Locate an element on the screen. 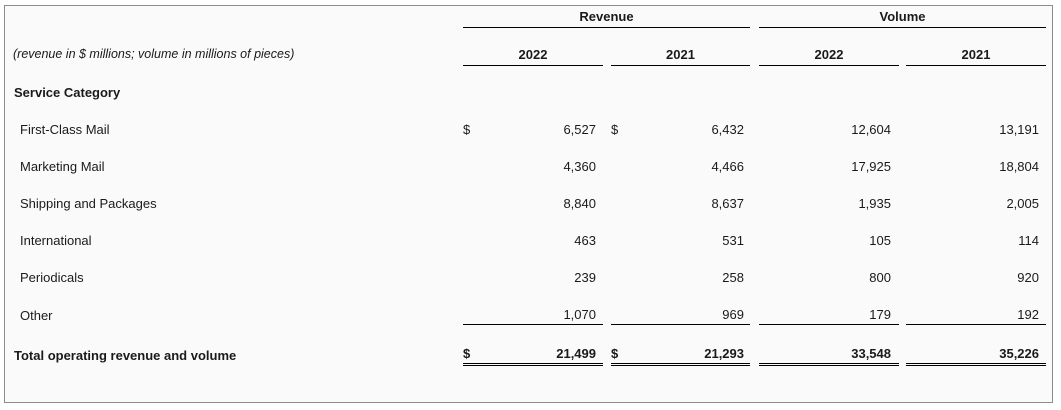 This screenshot has height=410, width=1061. section-label: Service Category is located at coordinates (67, 92).